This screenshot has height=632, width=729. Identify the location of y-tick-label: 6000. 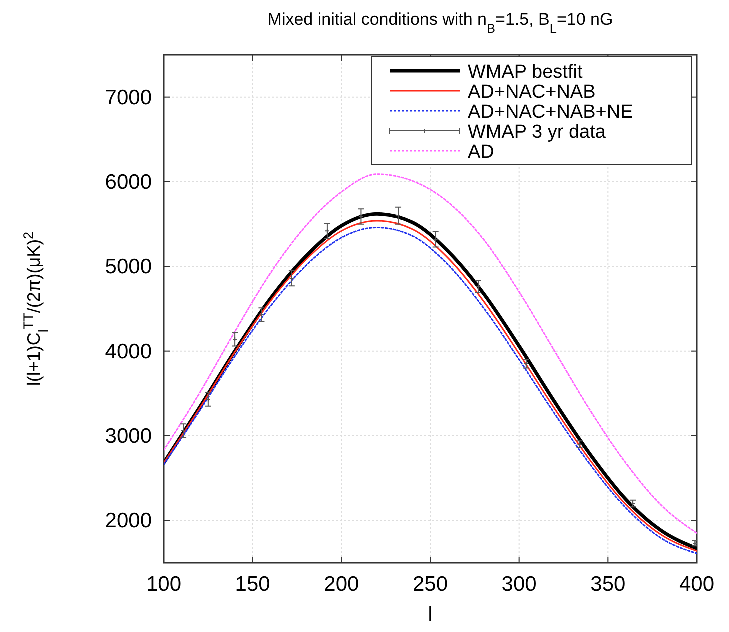
(128, 182).